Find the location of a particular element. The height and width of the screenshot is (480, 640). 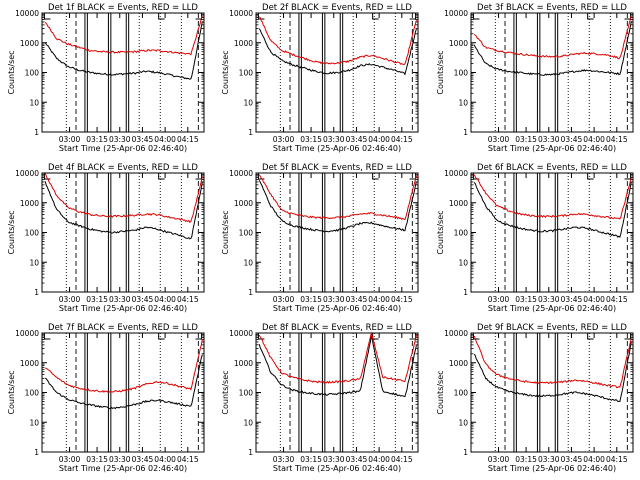

panel-title: Det 3f BLACK = Events, RED = LLD is located at coordinates (552, 8).